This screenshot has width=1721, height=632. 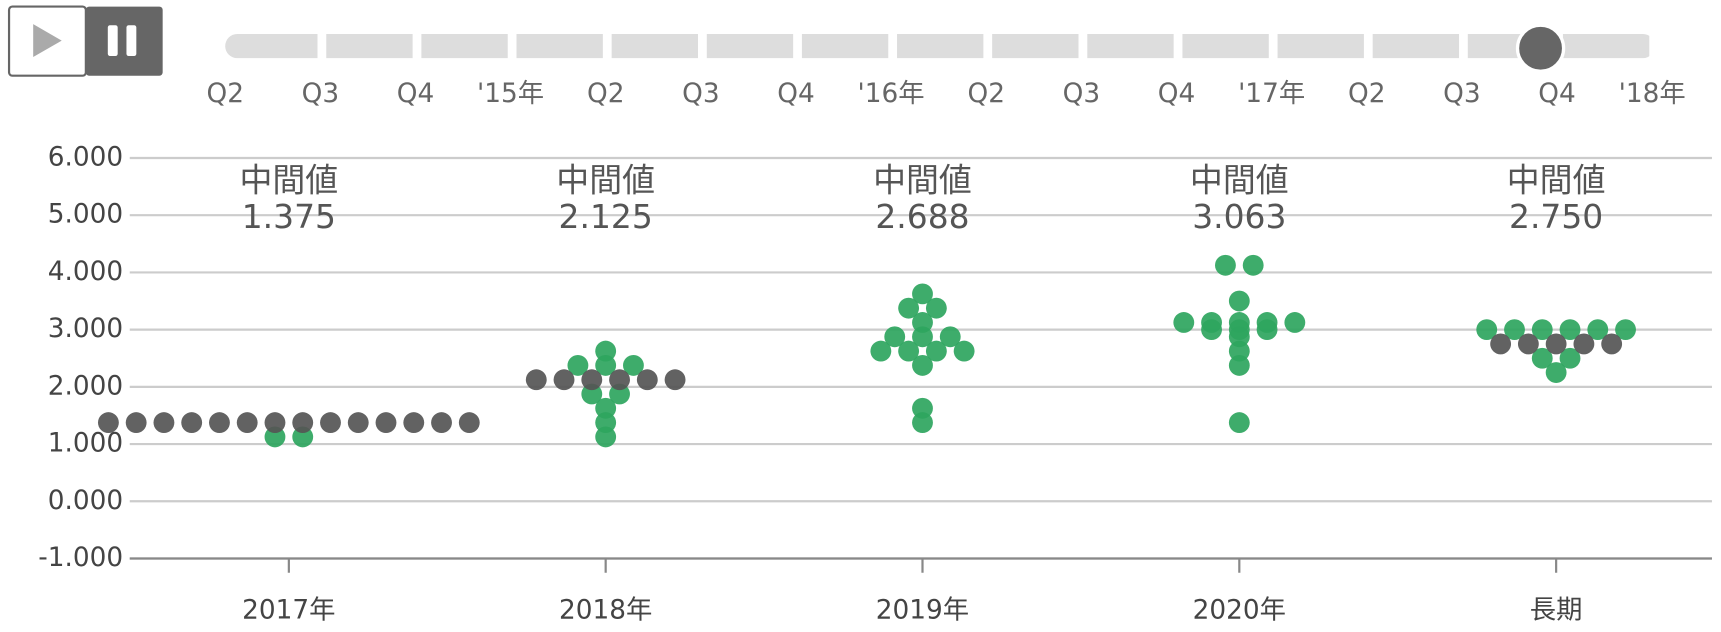 What do you see at coordinates (288, 611) in the screenshot?
I see `x-tick-label: 2017年` at bounding box center [288, 611].